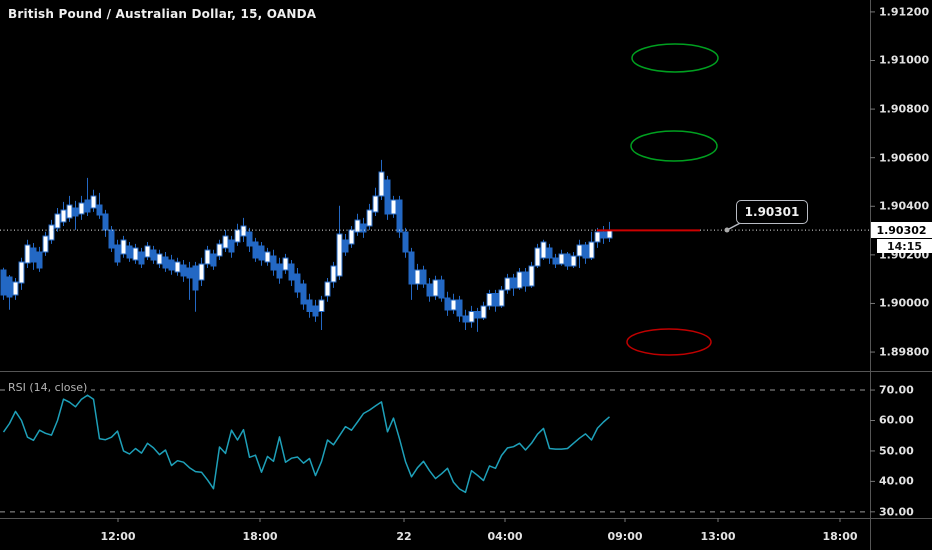 This screenshot has width=932, height=550. Describe the element at coordinates (904, 246) in the screenshot. I see `bar-countdown-label: 14:15` at that location.